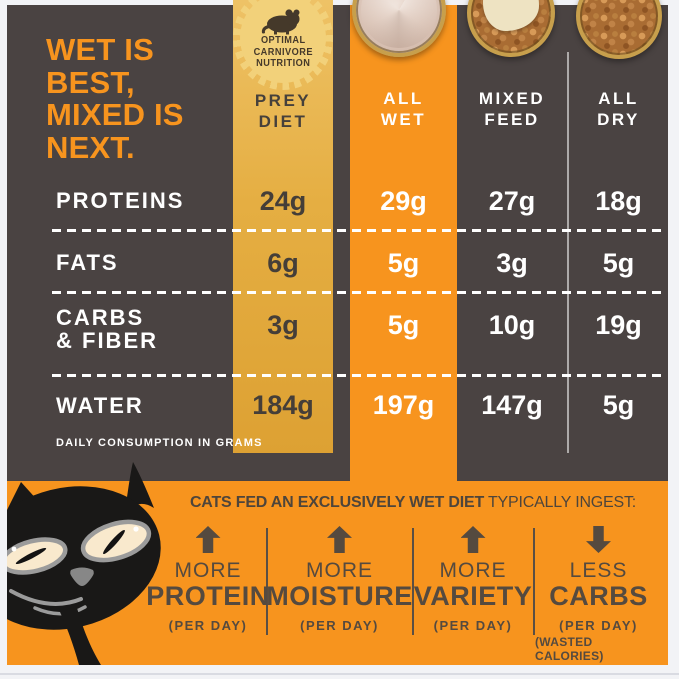  What do you see at coordinates (512, 263) in the screenshot?
I see `value-fats-mixed: 3g` at bounding box center [512, 263].